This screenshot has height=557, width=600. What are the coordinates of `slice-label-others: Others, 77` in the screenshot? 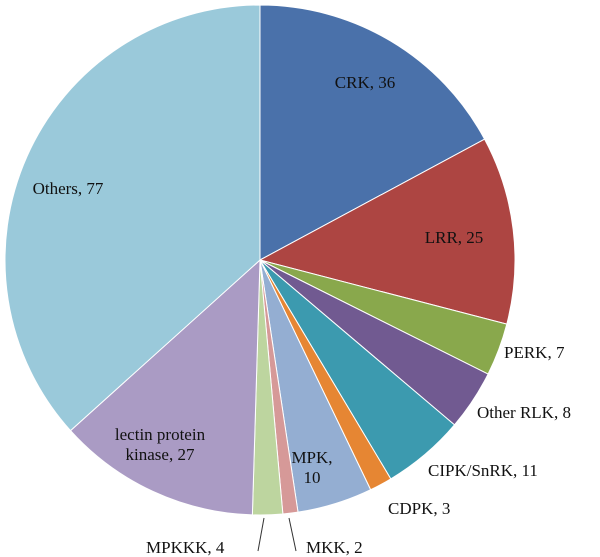 It's located at (68, 188).